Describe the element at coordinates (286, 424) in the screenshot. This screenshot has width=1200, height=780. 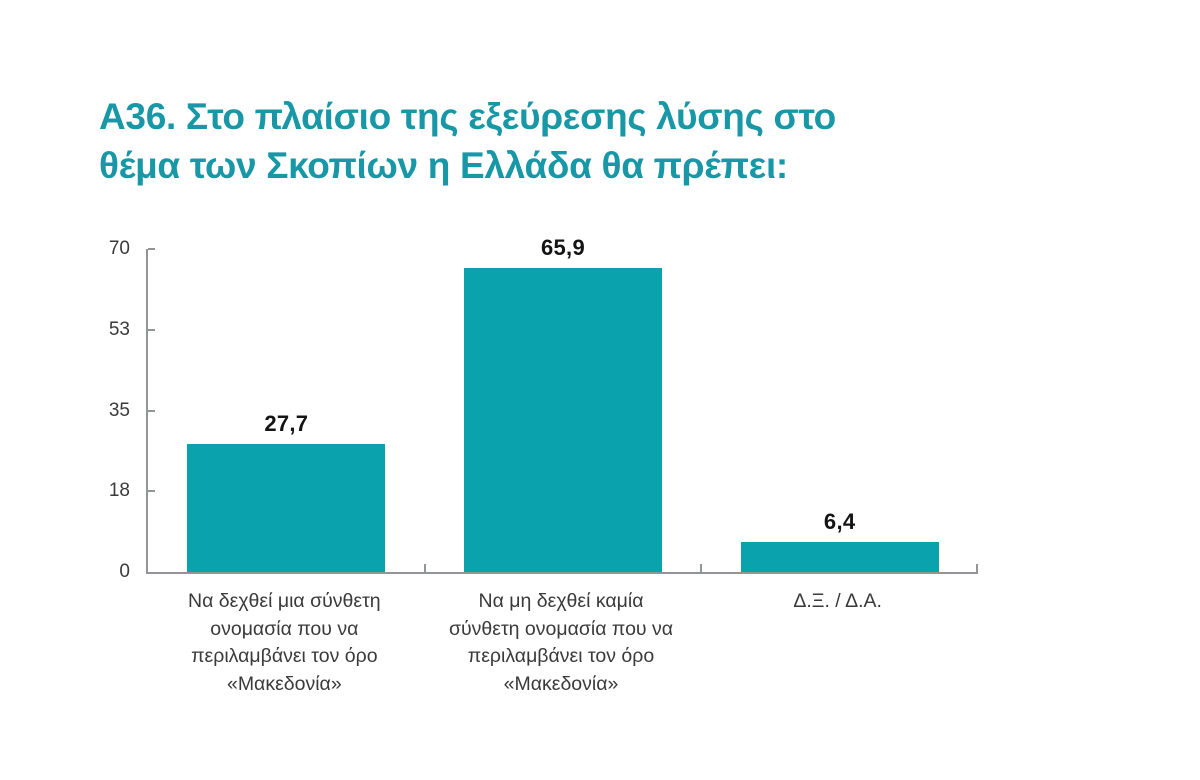
I see `bar-value-label: 27,7` at that location.